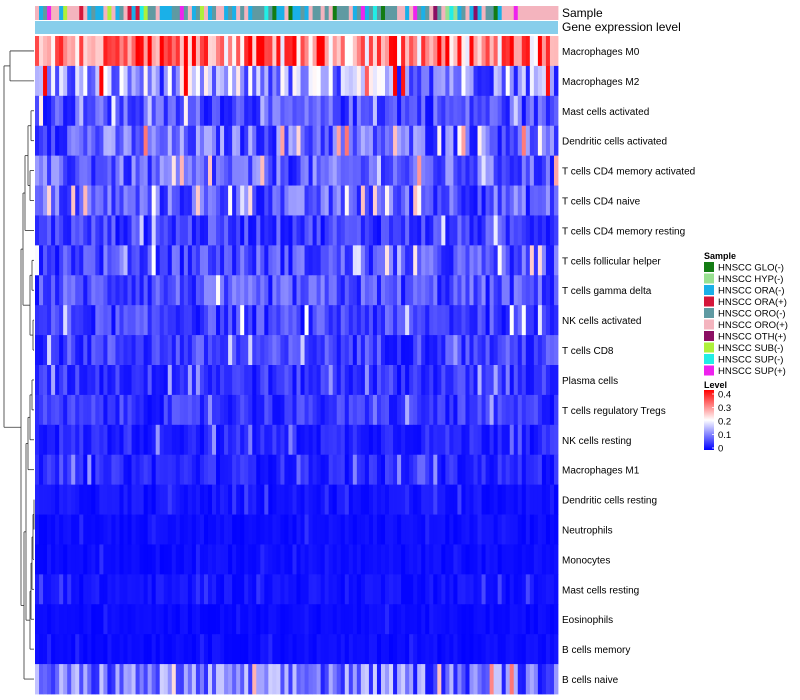 This screenshot has height=700, width=800. What do you see at coordinates (724, 422) in the screenshot?
I see `level-legend-tick-label: 0.2` at bounding box center [724, 422].